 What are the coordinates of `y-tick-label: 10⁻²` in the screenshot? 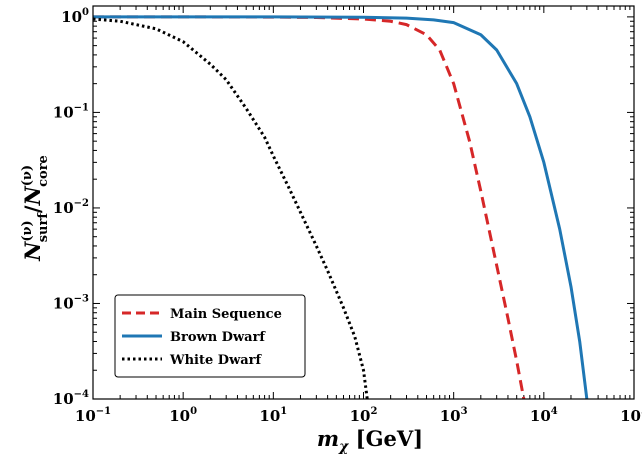 It's located at (71, 207).